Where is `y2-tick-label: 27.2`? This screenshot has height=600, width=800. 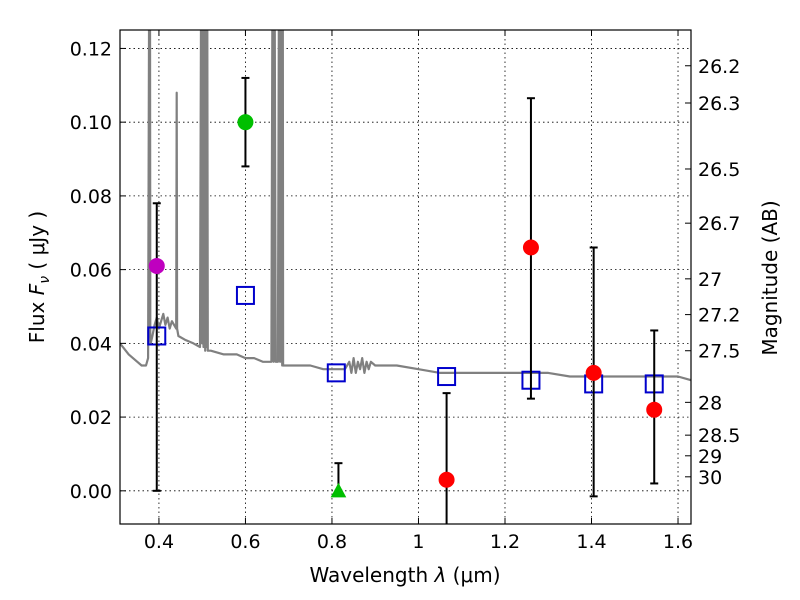
y2-tick-label: 27.2 is located at coordinates (719, 316).